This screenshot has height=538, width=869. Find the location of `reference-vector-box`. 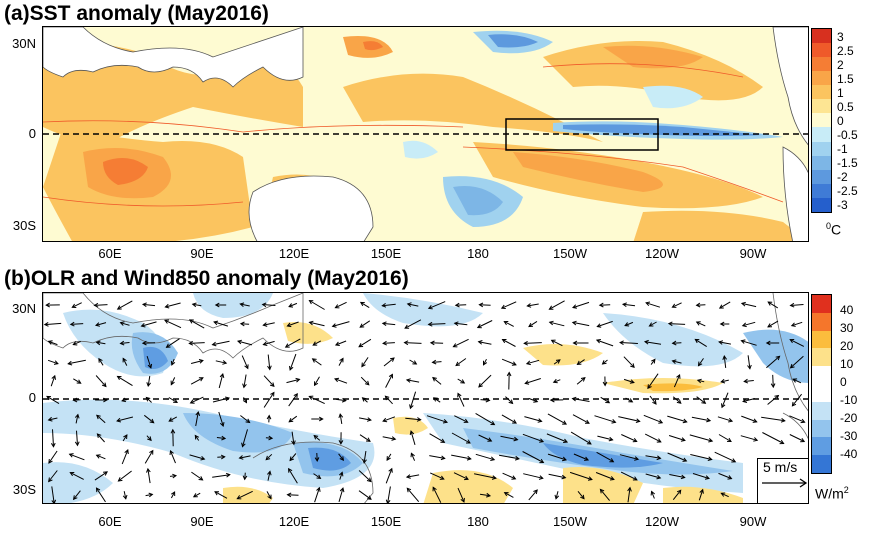

reference-vector-box is located at coordinates (782, 480).